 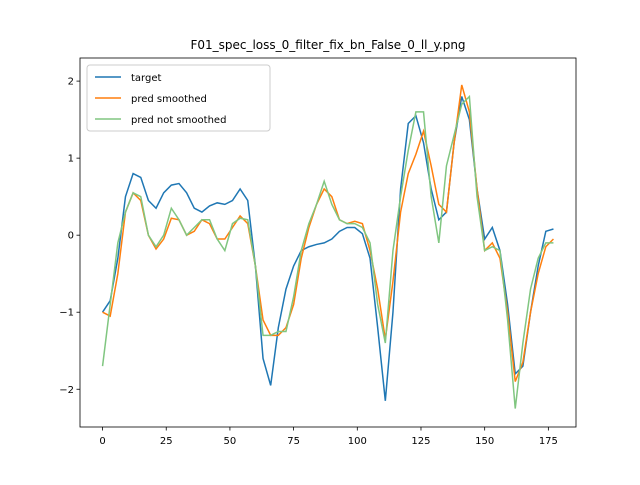 I want to click on x-tick-label: 25, so click(x=166, y=441).